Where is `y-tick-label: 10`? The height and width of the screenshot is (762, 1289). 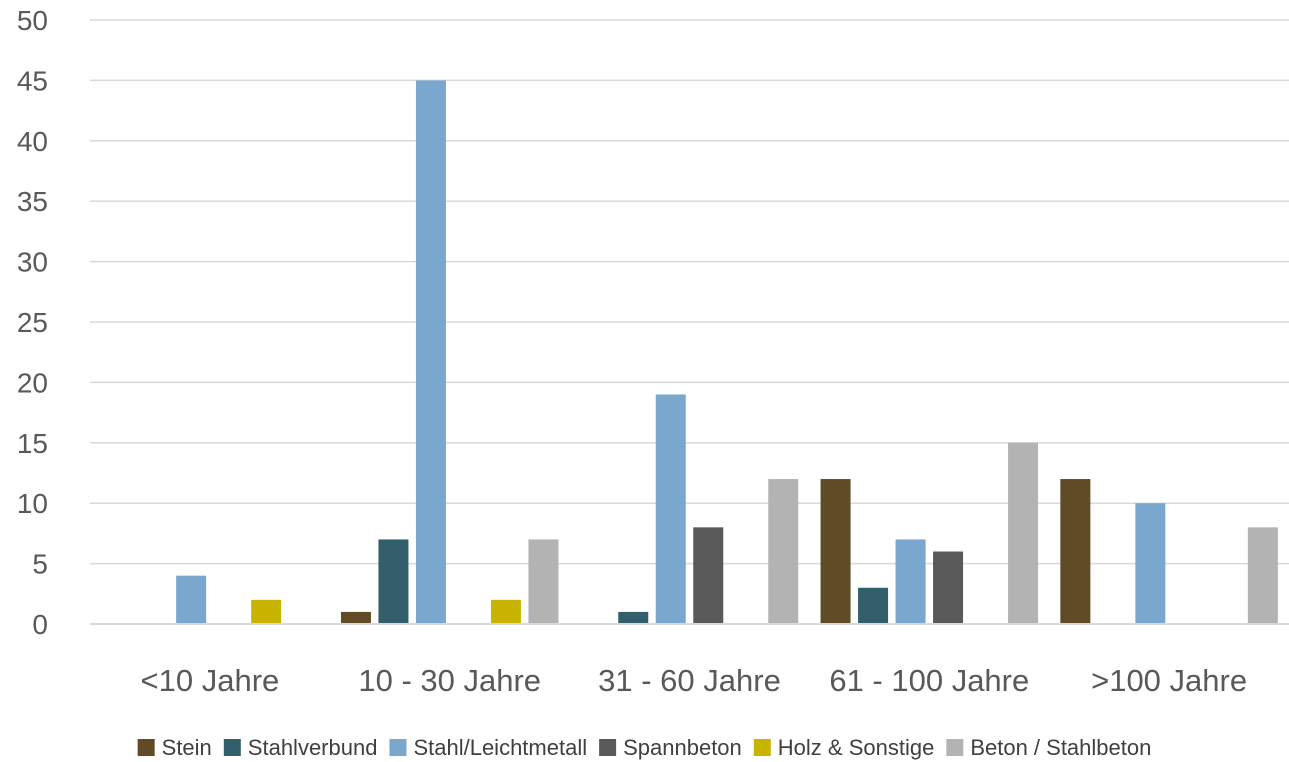
y-tick-label: 10 is located at coordinates (32, 503).